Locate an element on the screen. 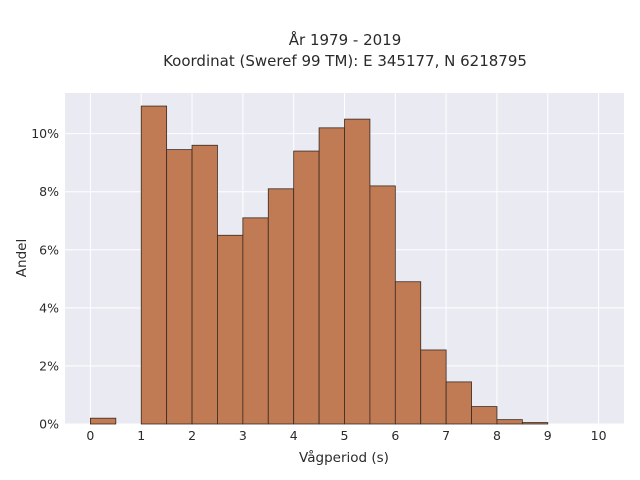  x-tick-label: 0 is located at coordinates (90, 435).